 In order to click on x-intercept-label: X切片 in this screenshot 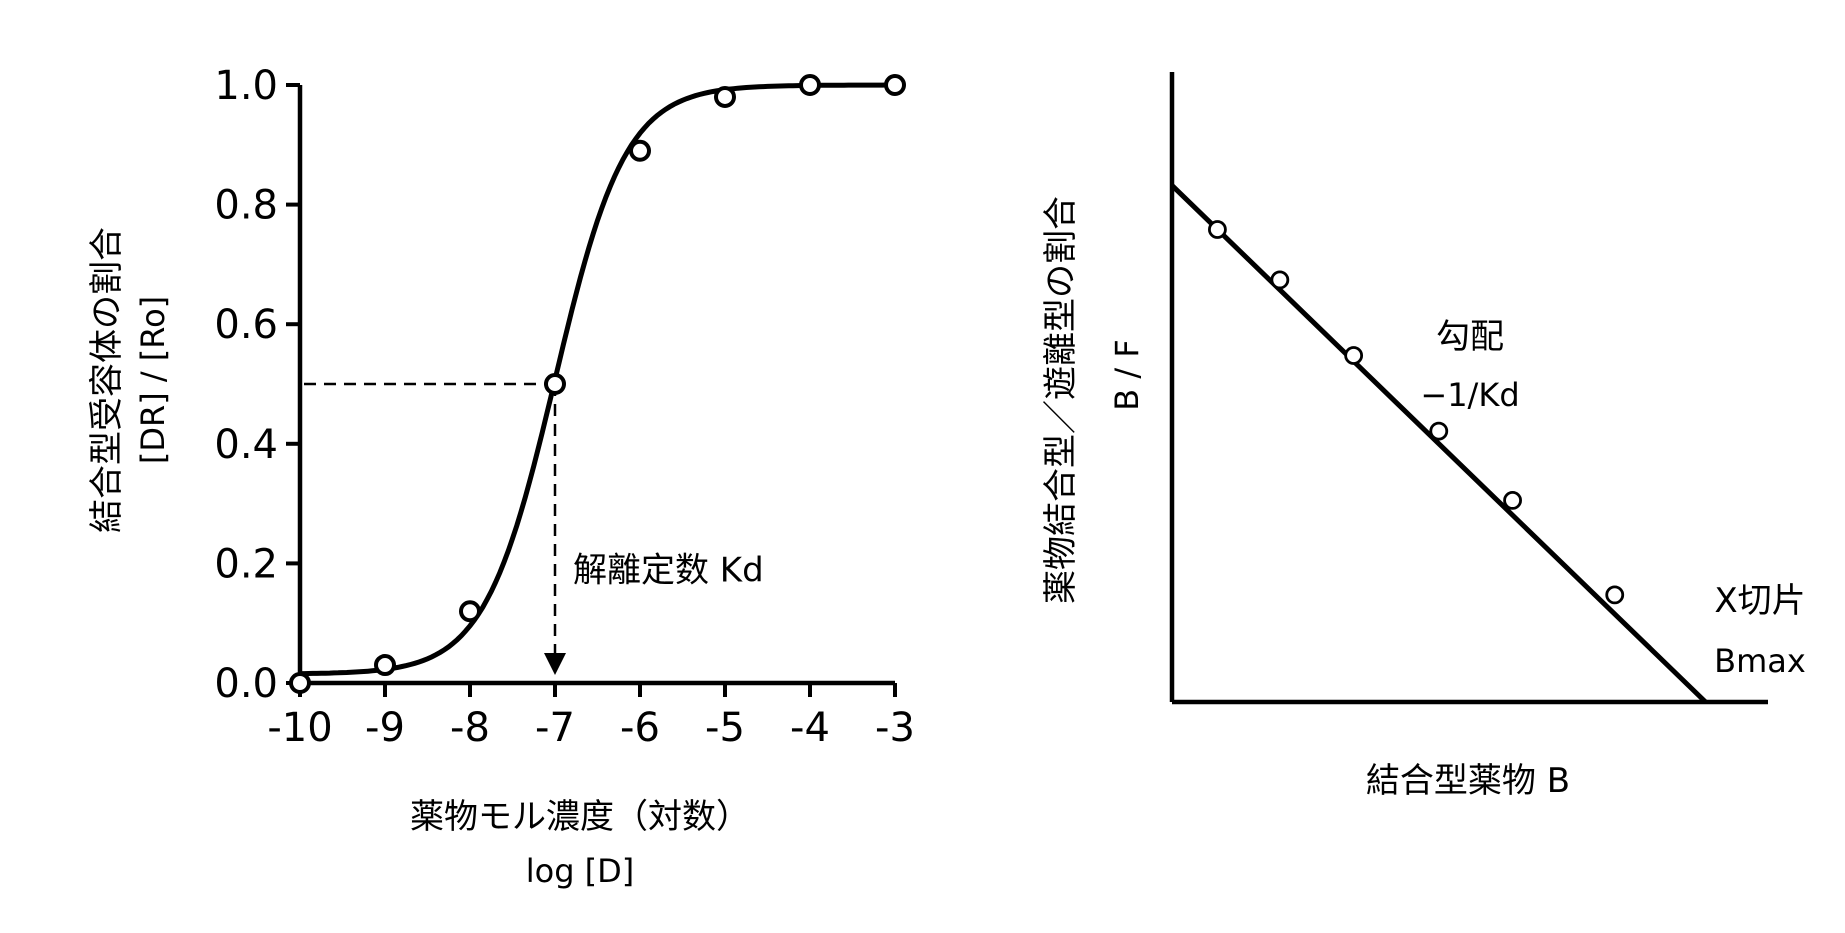, I will do `click(1759, 601)`.